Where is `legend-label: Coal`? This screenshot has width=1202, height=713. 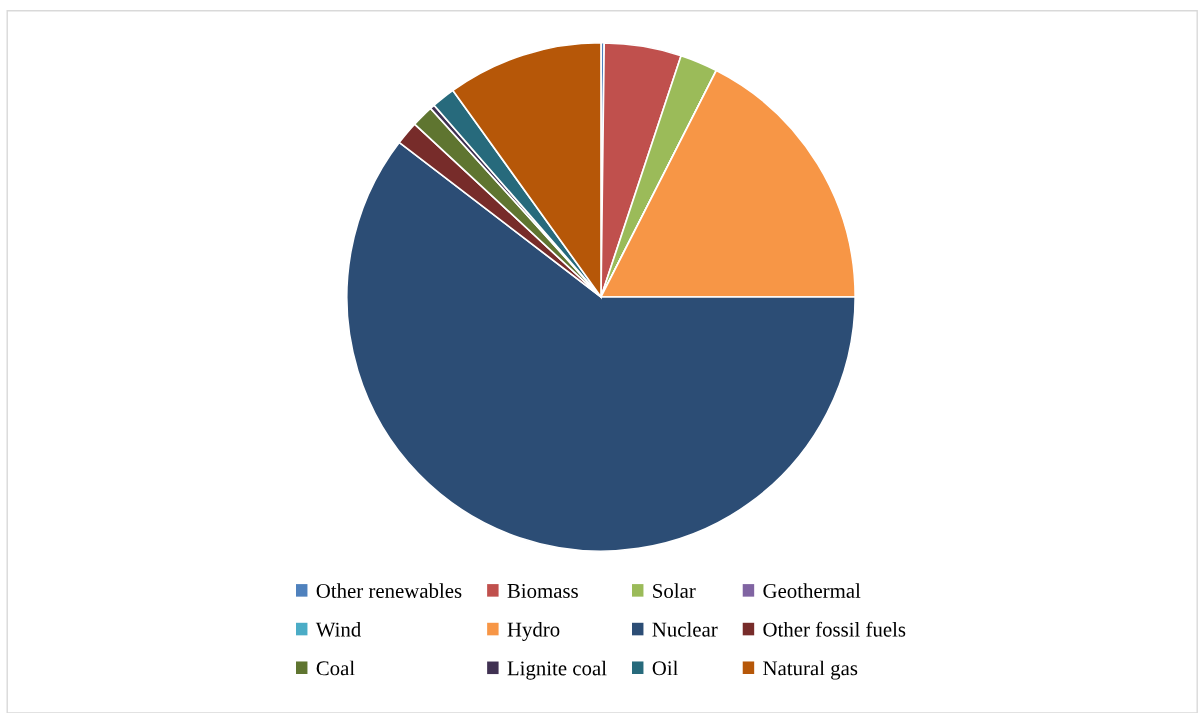 legend-label: Coal is located at coordinates (335, 668).